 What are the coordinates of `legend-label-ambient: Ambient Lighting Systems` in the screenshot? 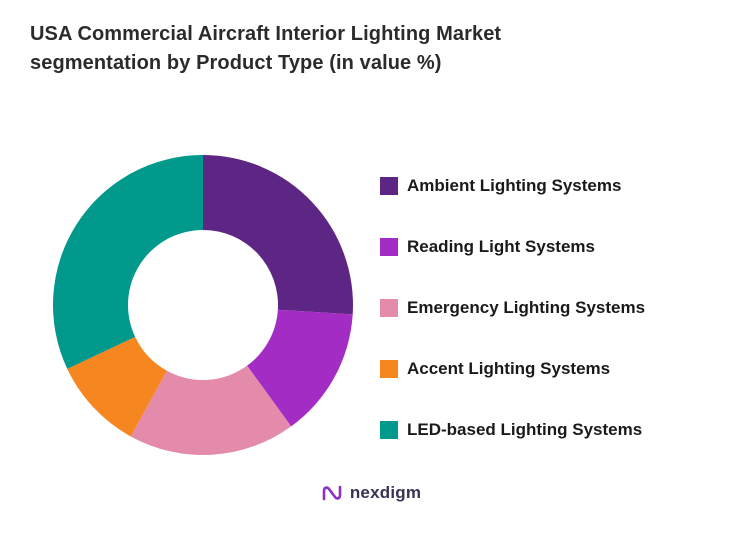 It's located at (514, 185).